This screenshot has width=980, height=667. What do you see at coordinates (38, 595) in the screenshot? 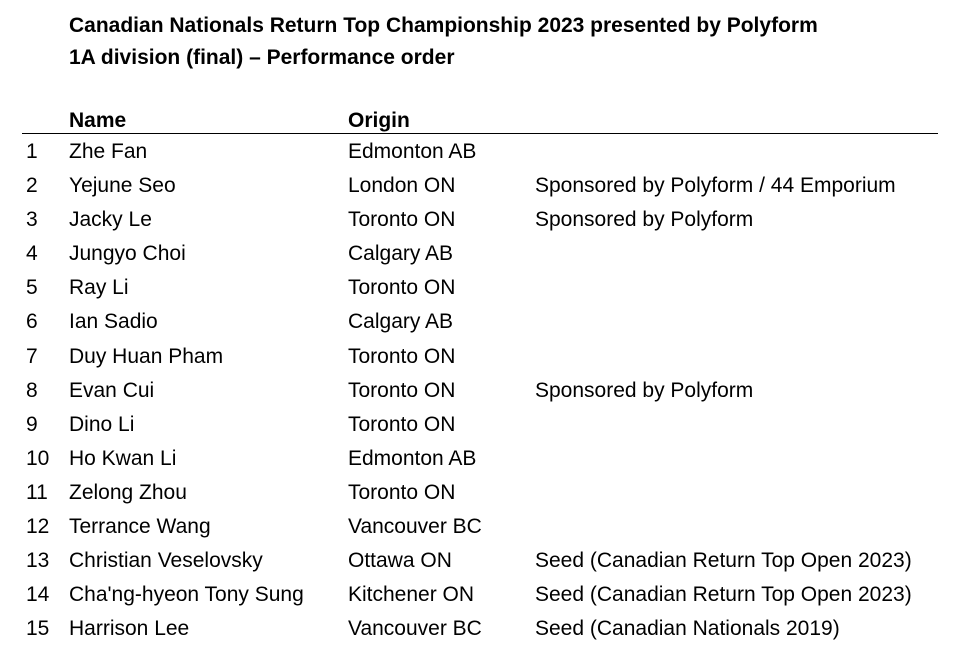
I see `row-number: 14` at bounding box center [38, 595].